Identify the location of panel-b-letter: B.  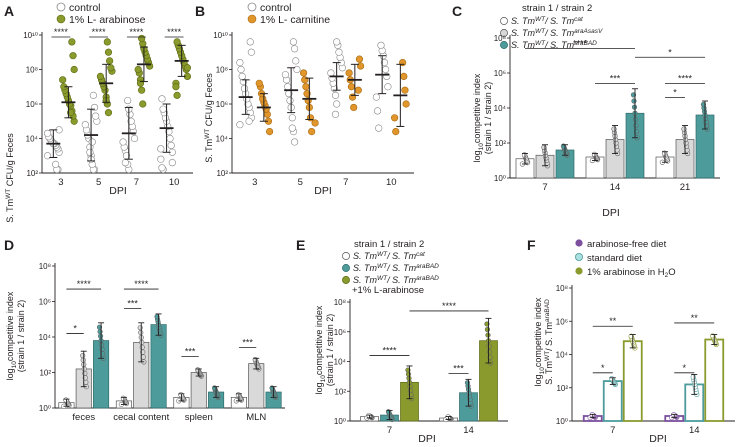
(200, 11).